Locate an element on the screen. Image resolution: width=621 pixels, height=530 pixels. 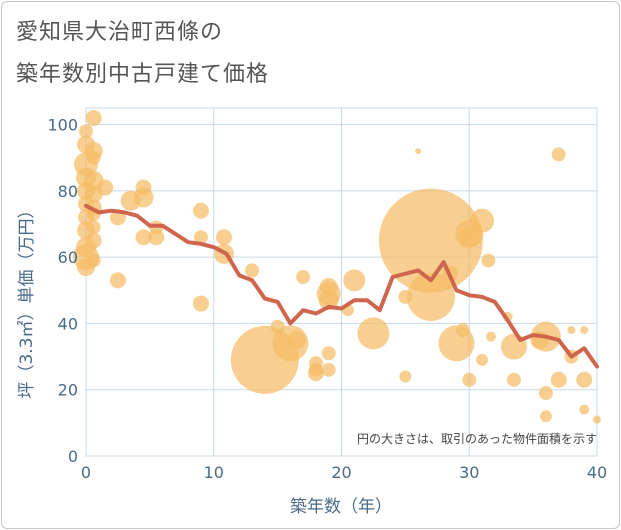
y-tick-label: 80 is located at coordinates (68, 191).